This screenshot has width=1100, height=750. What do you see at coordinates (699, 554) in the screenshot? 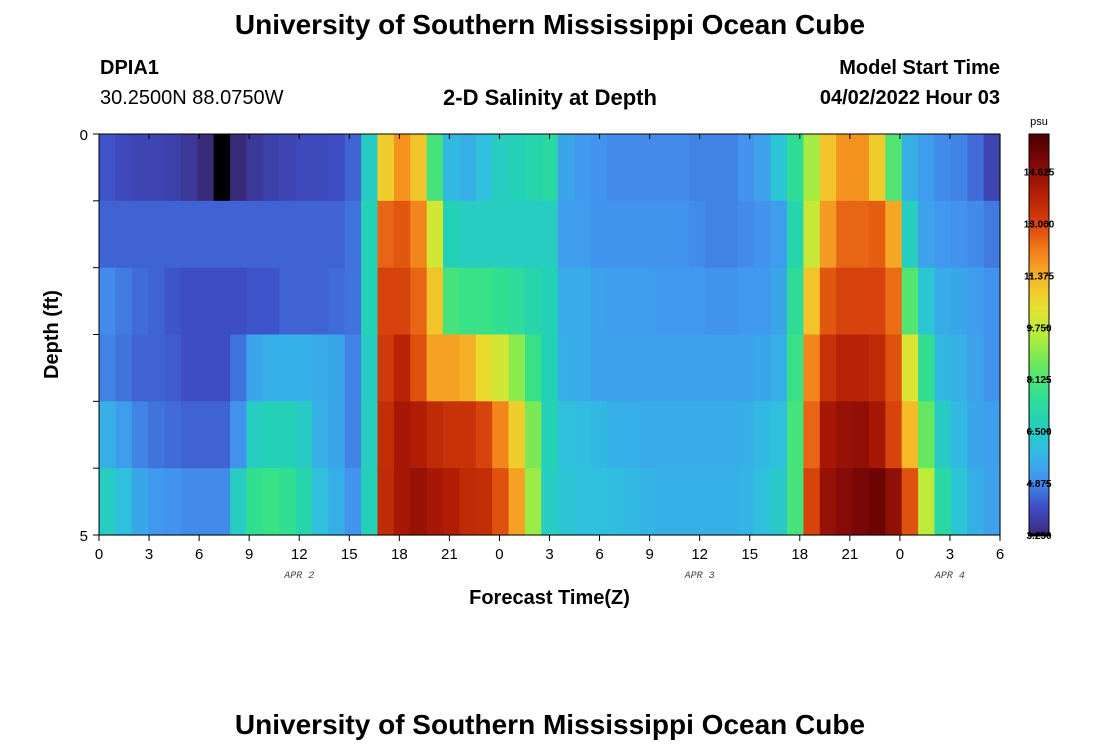
I see `x-tick-label: 12` at bounding box center [699, 554].